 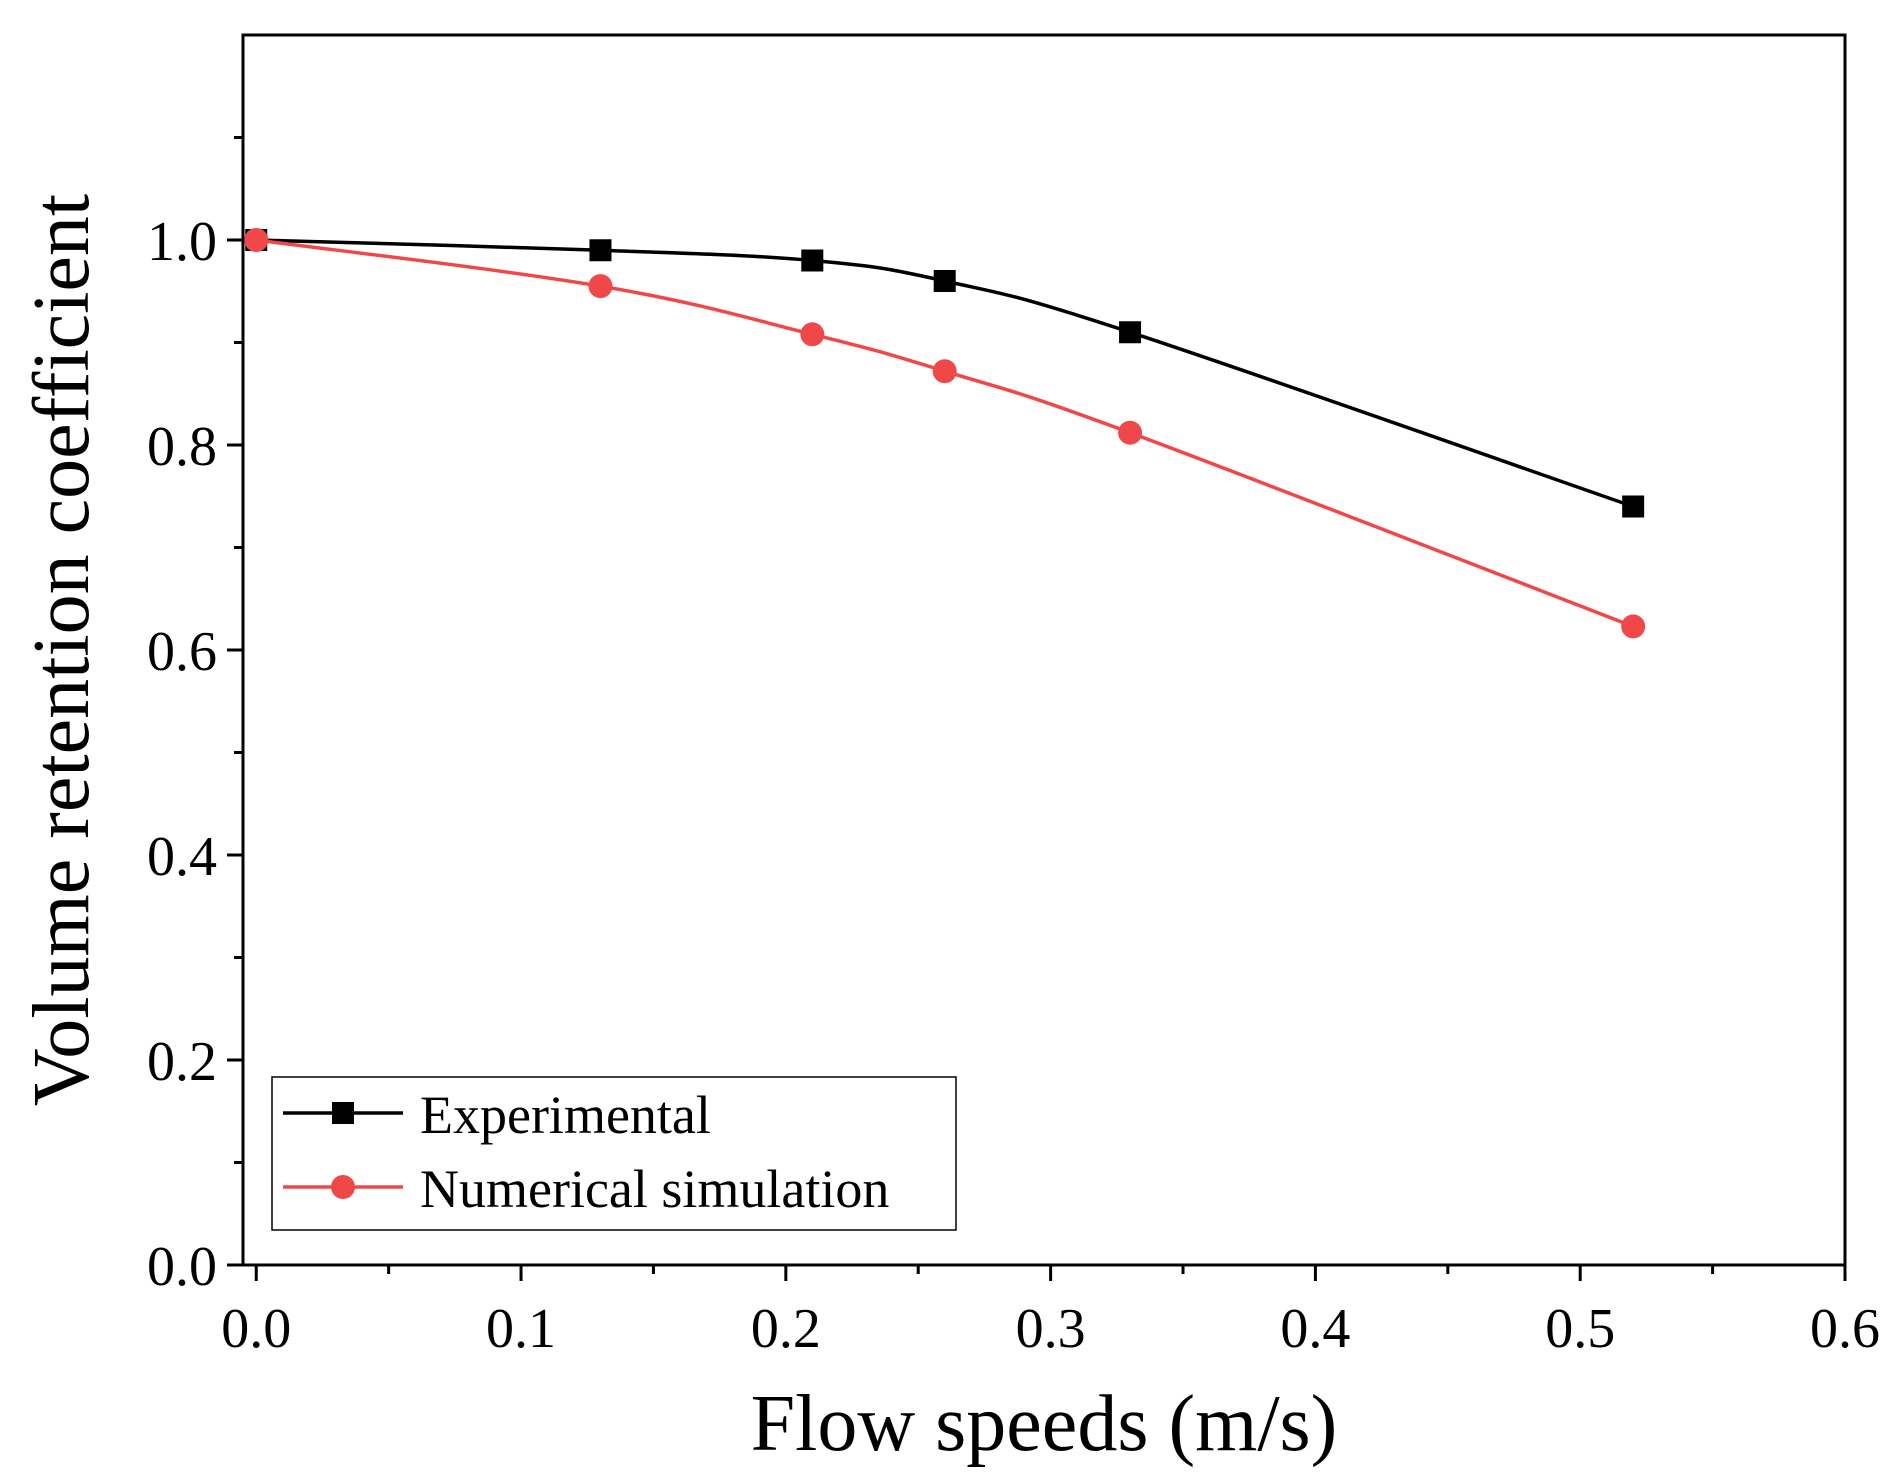 I want to click on series-line, so click(x=945, y=373).